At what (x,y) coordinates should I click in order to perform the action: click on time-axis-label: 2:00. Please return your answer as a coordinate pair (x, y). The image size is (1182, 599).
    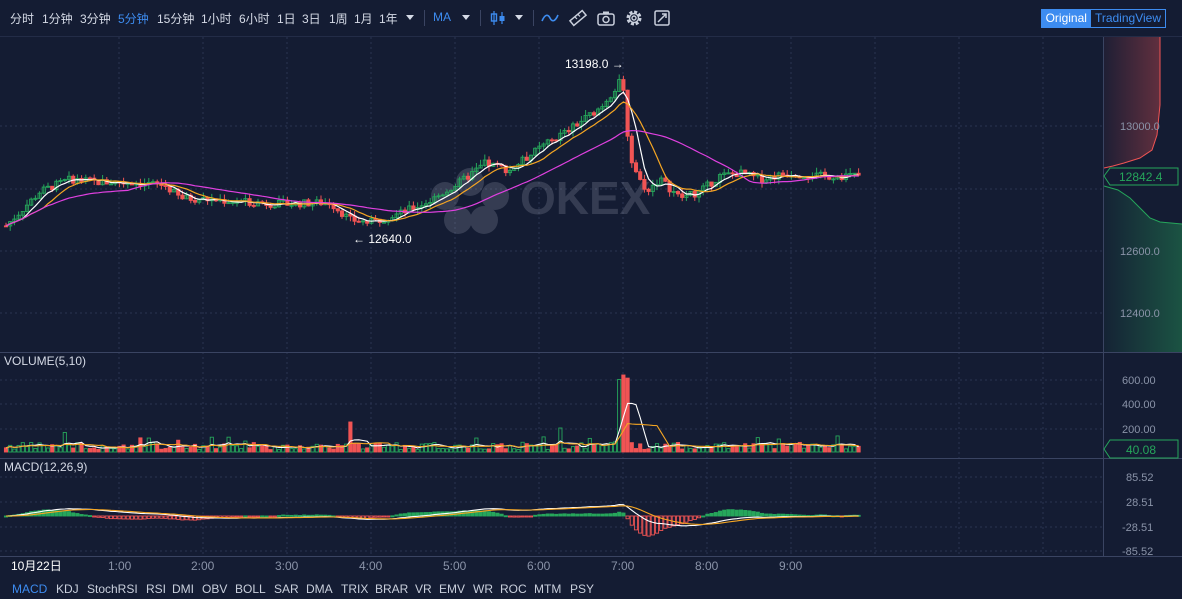
    Looking at the image, I should click on (203, 566).